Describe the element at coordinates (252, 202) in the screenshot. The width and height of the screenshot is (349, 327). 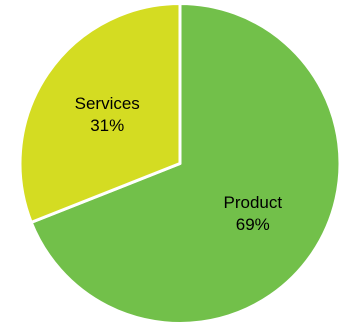
I see `slice-category-label: Product` at that location.